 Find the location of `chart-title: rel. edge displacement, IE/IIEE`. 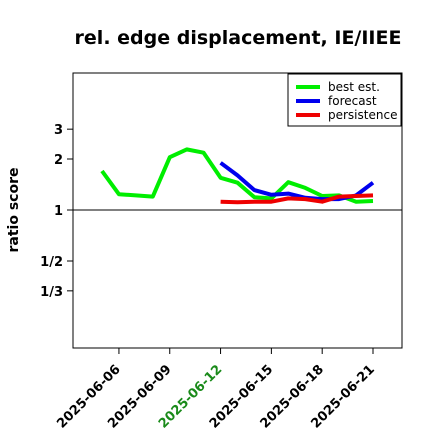

chart-title: rel. edge displacement, IE/IIEE is located at coordinates (238, 38).